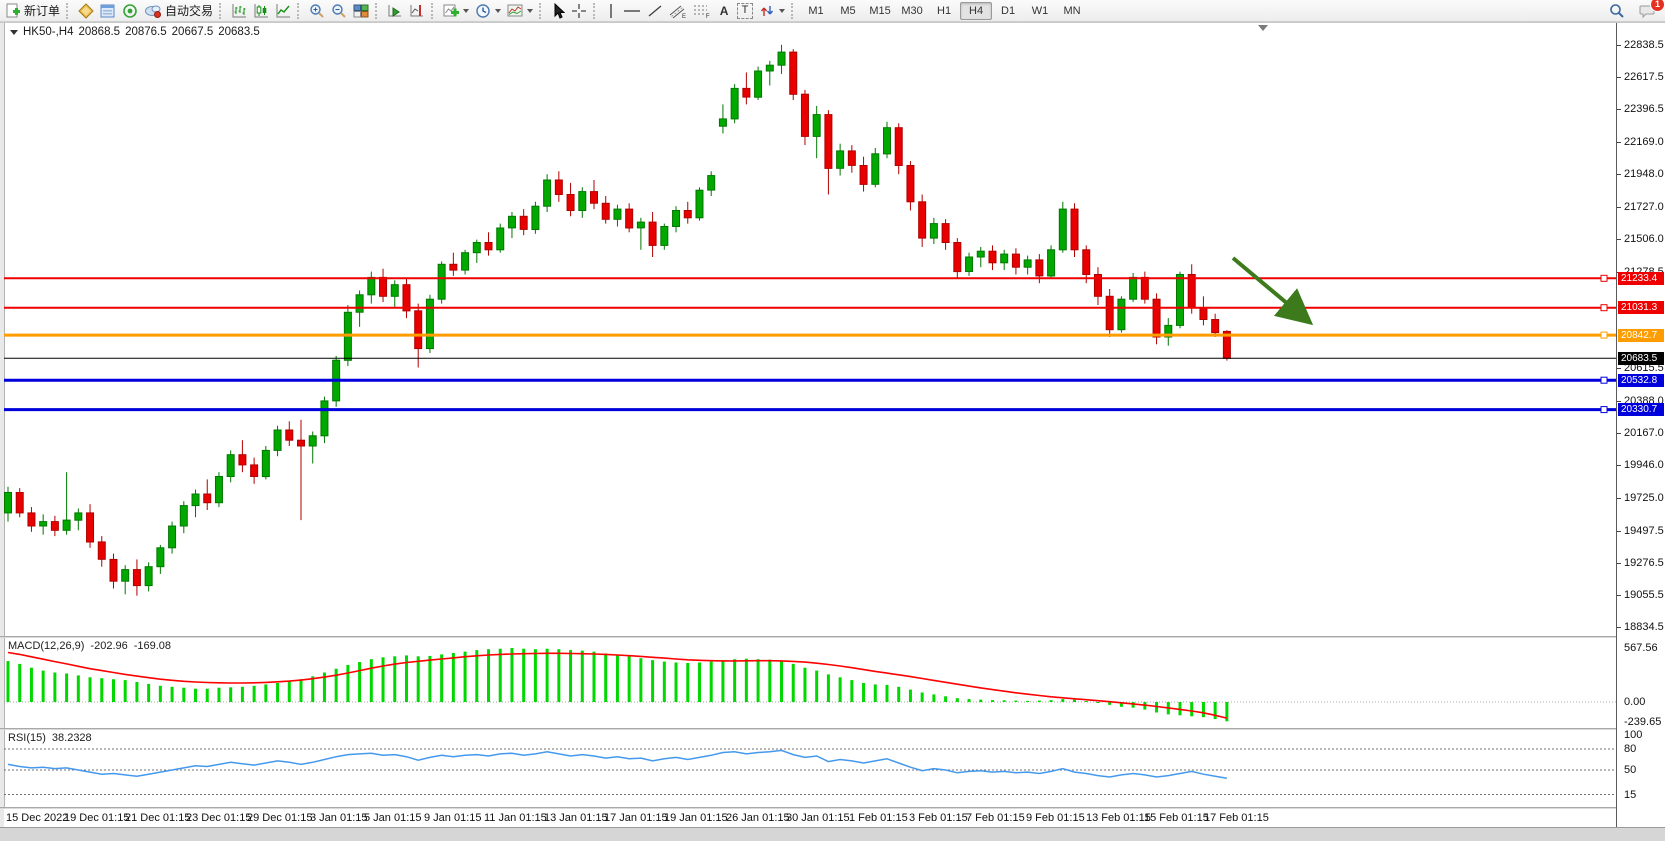 The image size is (1665, 841). Describe the element at coordinates (13, 10) in the screenshot. I see `new-order-icon` at that location.